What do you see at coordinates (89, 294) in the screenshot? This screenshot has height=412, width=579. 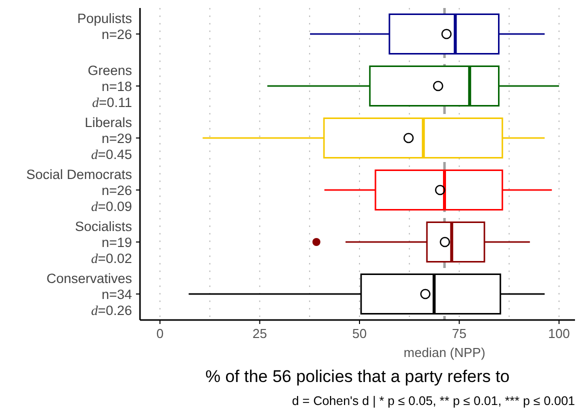 I see `y-tick-label: Conservatives n=34 d=0.26` at bounding box center [89, 294].